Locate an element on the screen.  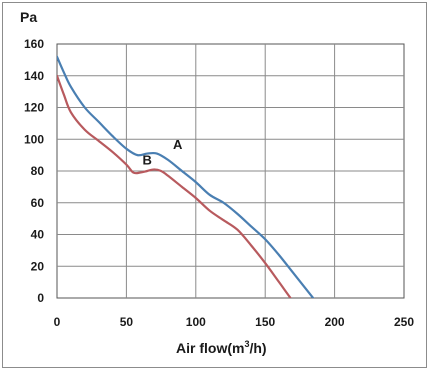
series-label-A: A is located at coordinates (178, 144).